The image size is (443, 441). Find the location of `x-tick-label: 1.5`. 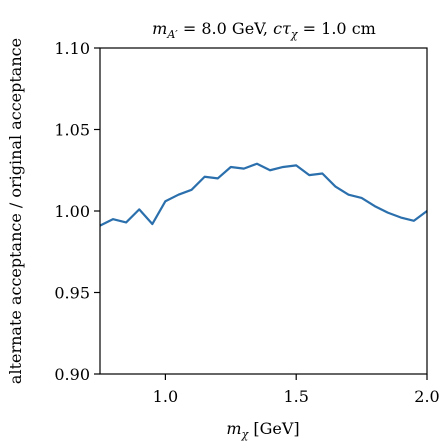

x-tick-label: 1.5 is located at coordinates (295, 396).